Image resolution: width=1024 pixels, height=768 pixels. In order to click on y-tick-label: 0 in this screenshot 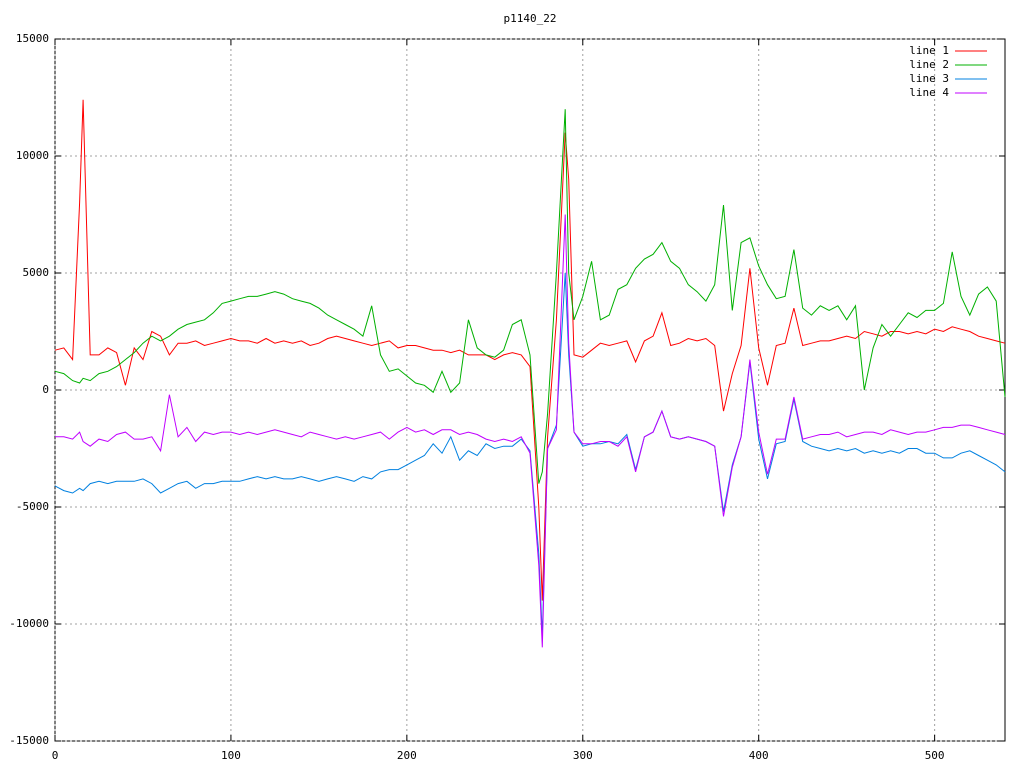, I will do `click(45, 389)`.